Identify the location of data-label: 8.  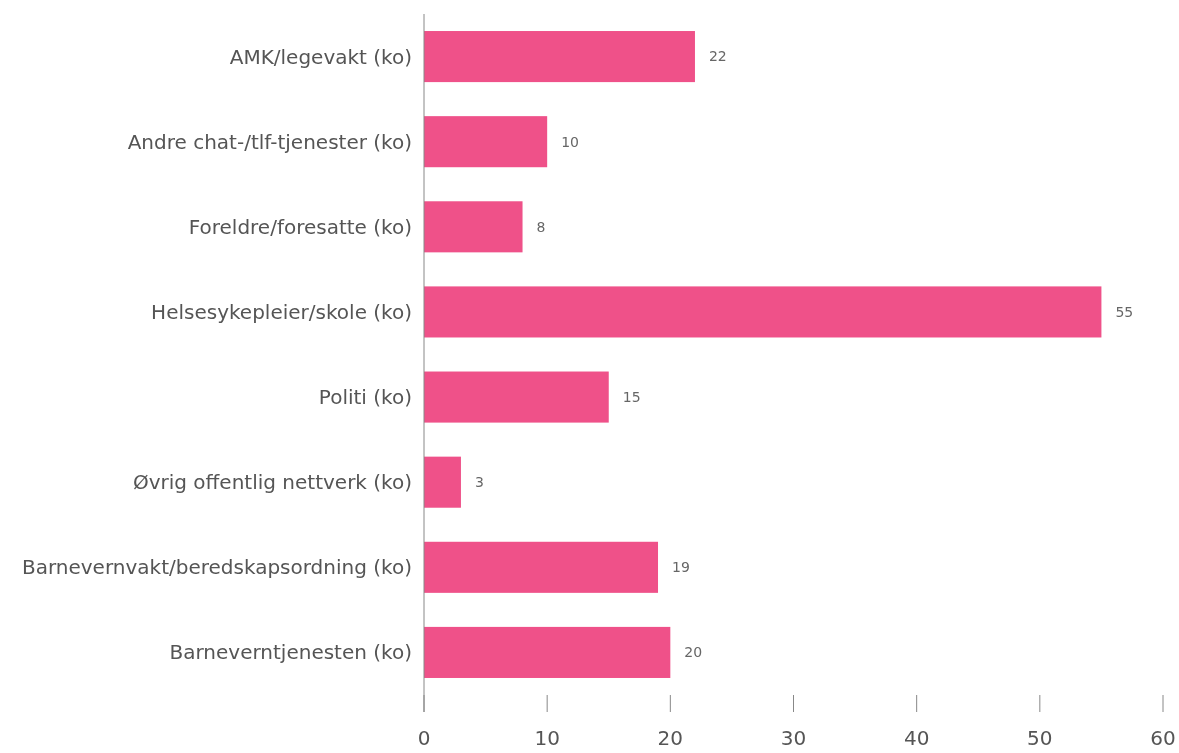
(541, 226).